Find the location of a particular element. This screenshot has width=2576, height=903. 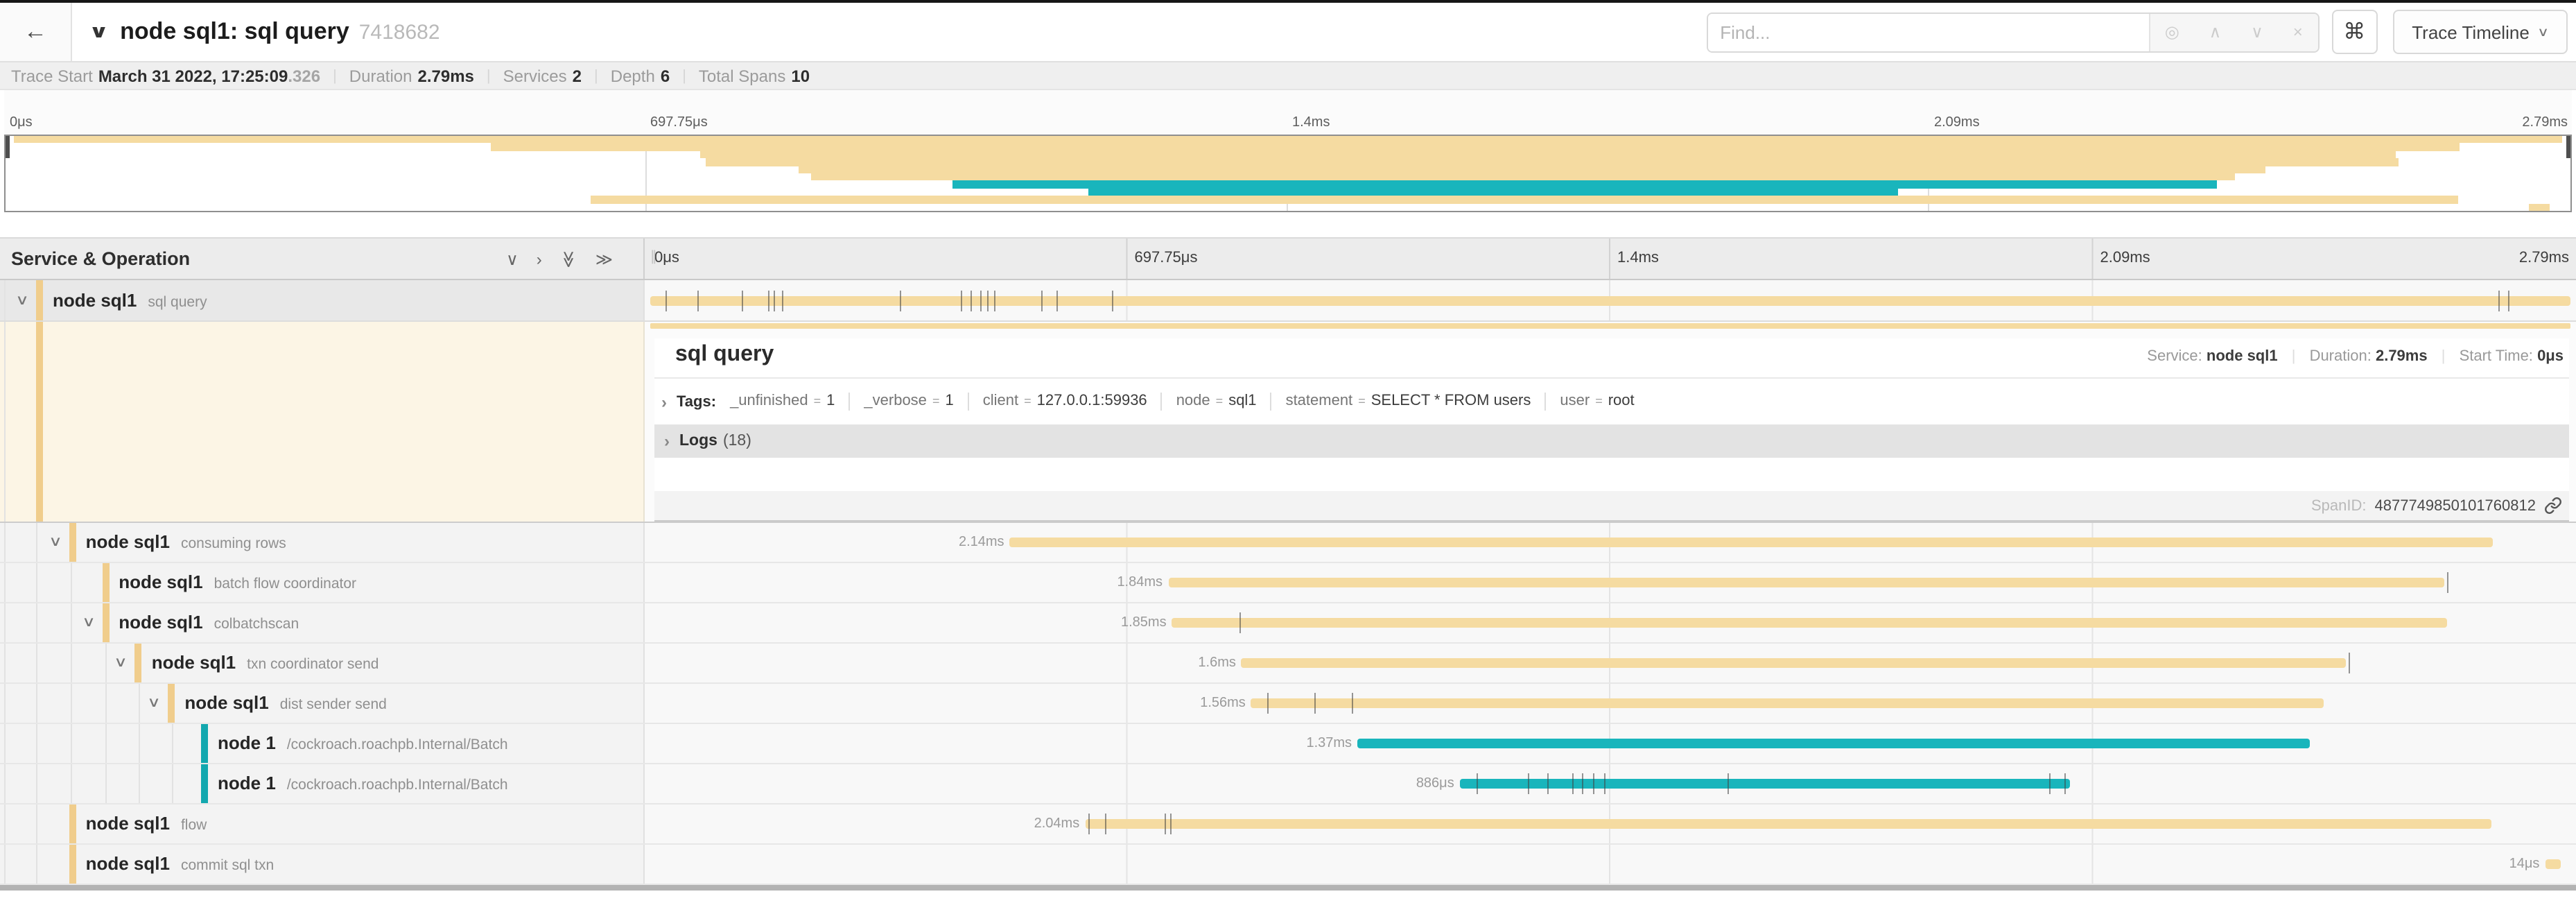

command-icon: ⌘ is located at coordinates (2354, 32).